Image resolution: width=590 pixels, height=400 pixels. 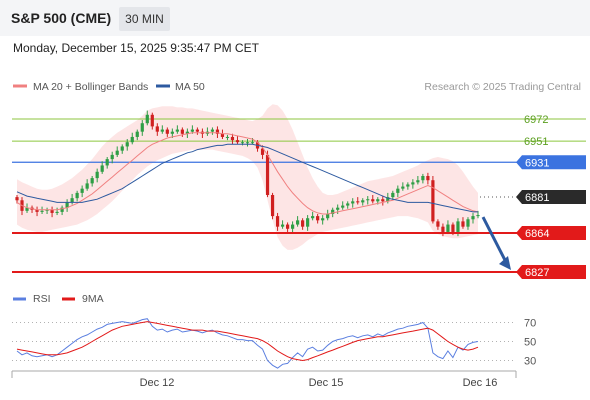 What do you see at coordinates (530, 324) in the screenshot?
I see `rsi-tick-70: 70` at bounding box center [530, 324].